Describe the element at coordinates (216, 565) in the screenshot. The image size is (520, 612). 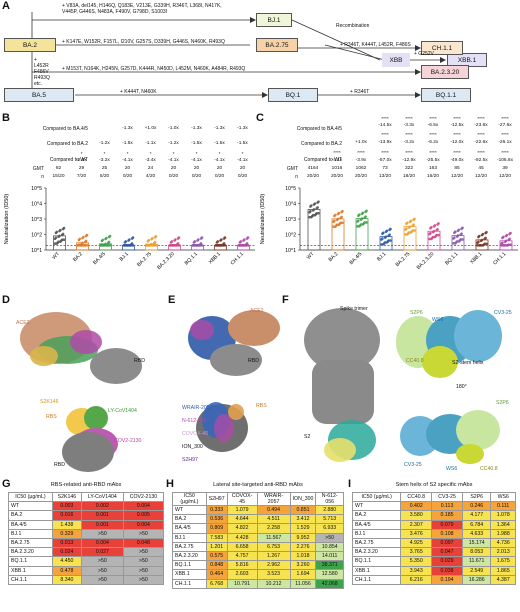
I see `ic50-value-cell: 0.848` at that location.